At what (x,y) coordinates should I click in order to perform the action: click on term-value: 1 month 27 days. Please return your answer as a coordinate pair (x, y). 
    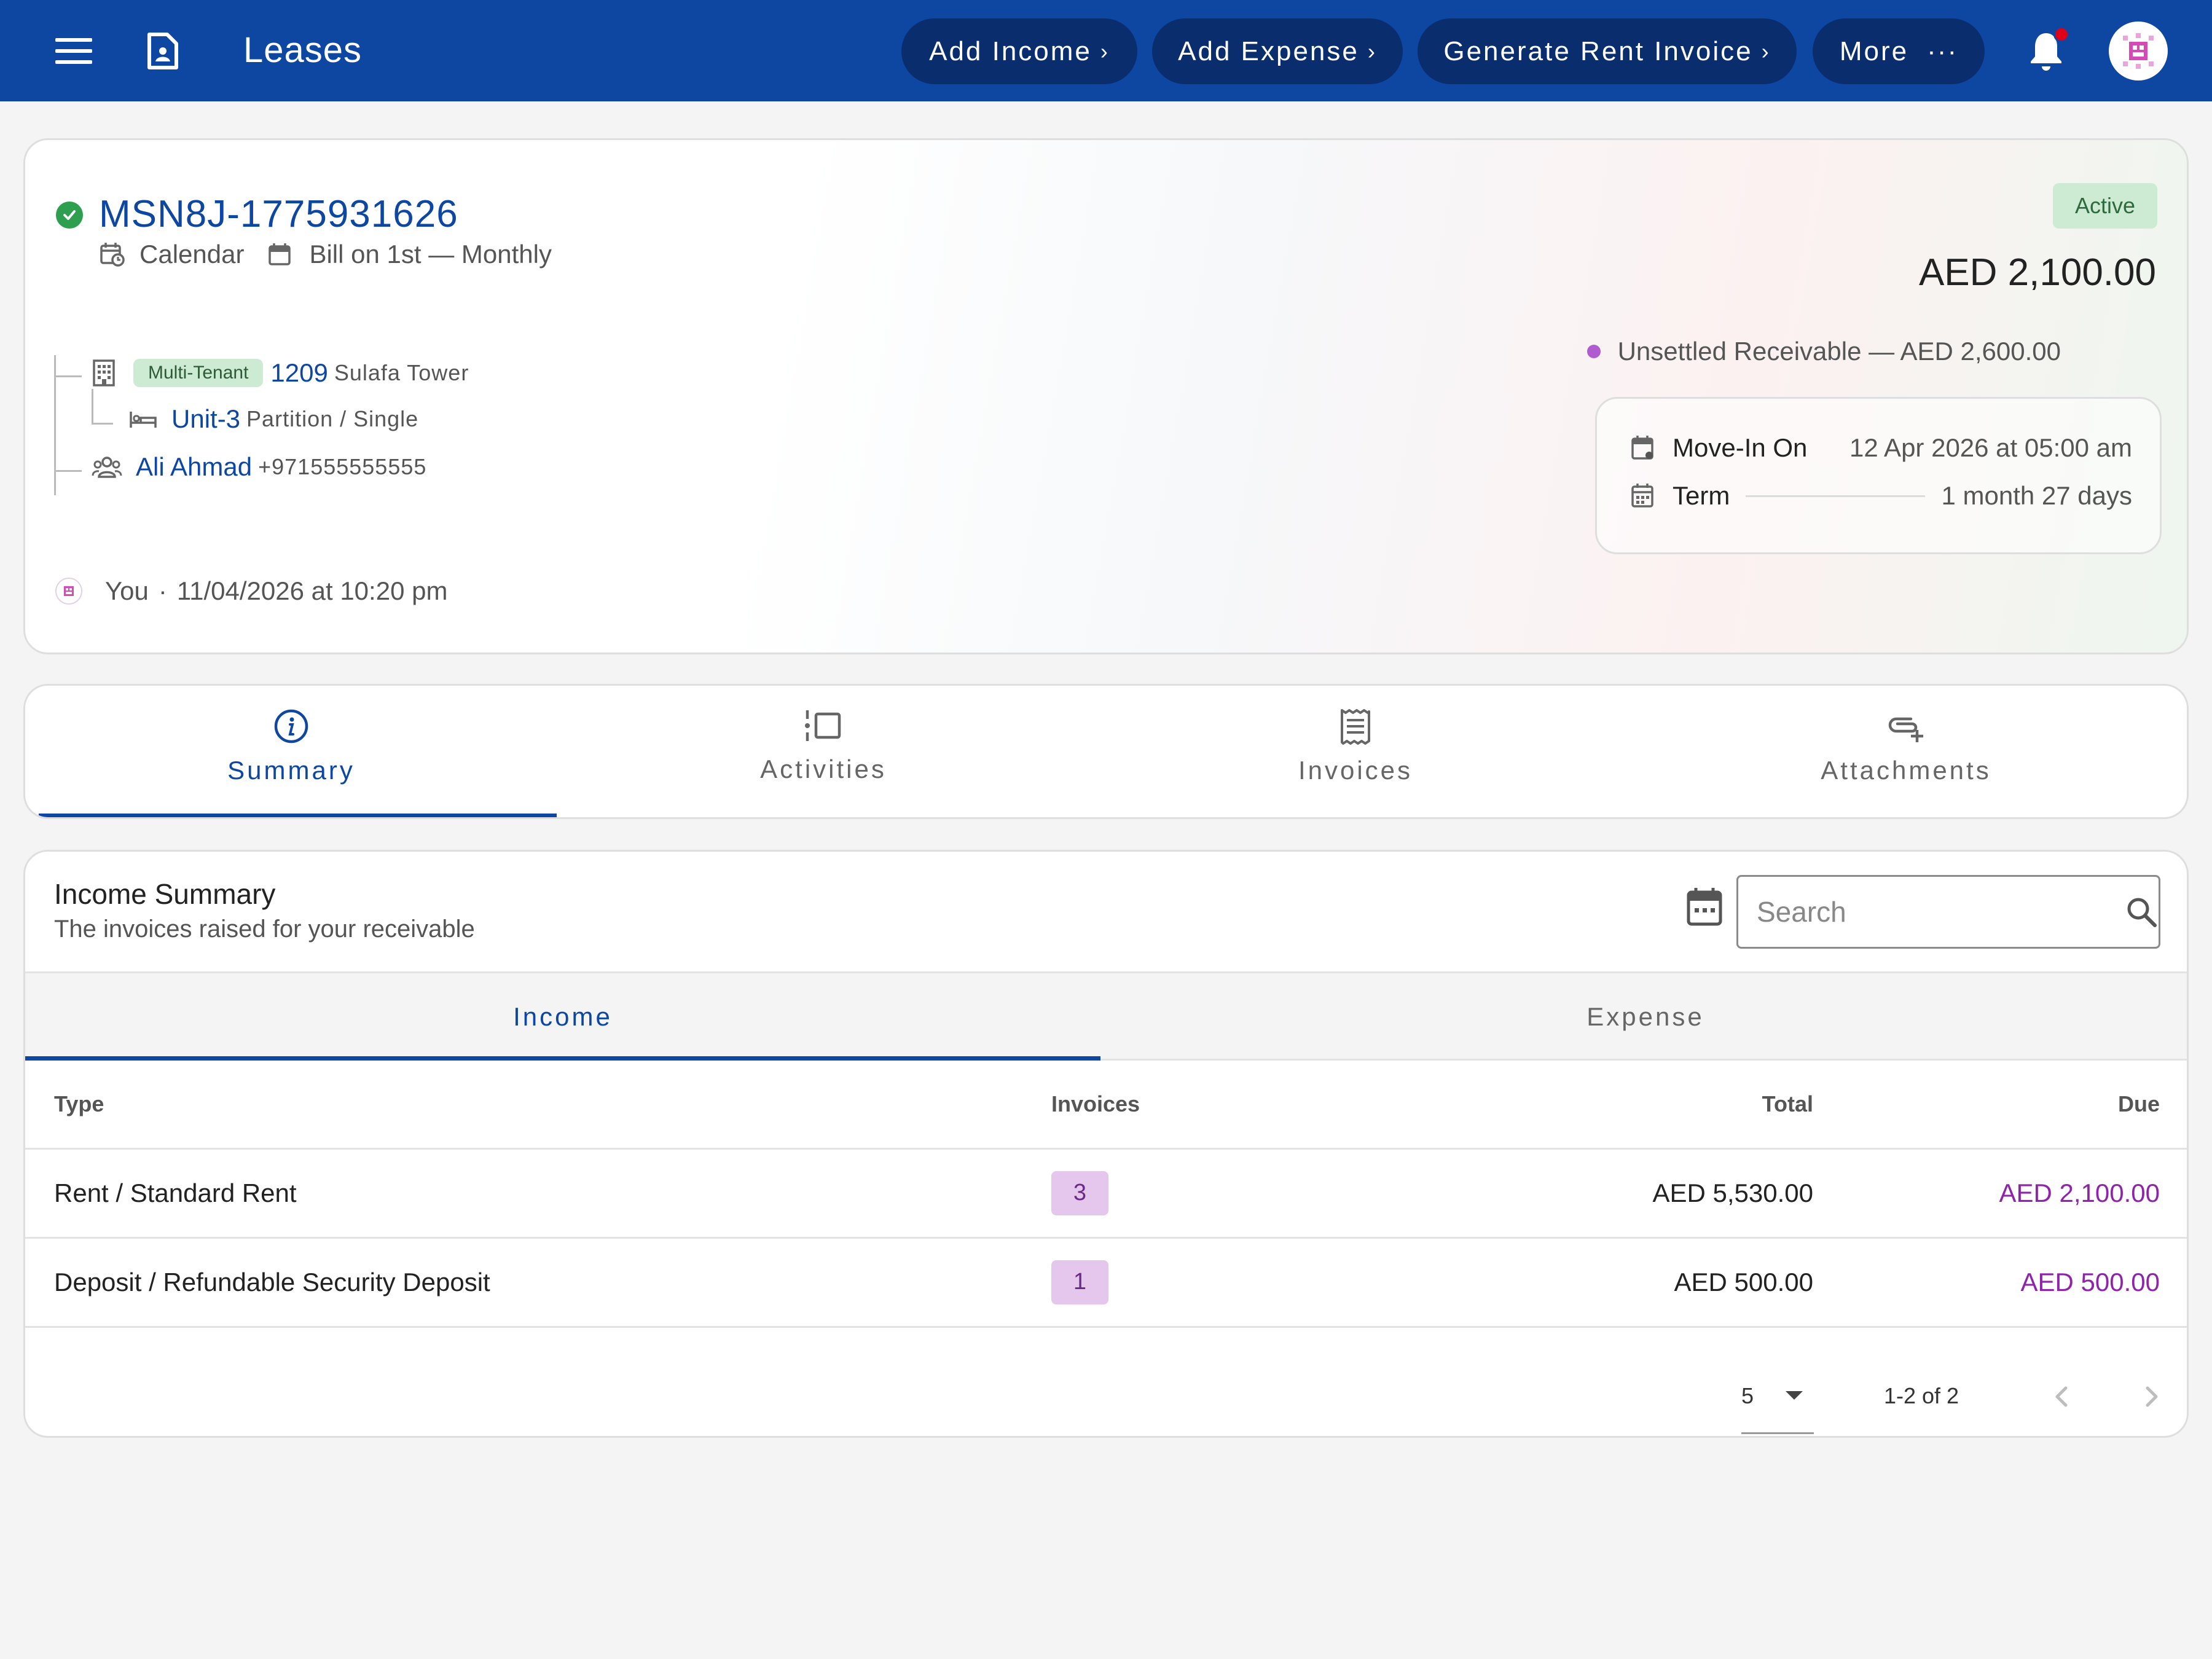
    Looking at the image, I should click on (2036, 495).